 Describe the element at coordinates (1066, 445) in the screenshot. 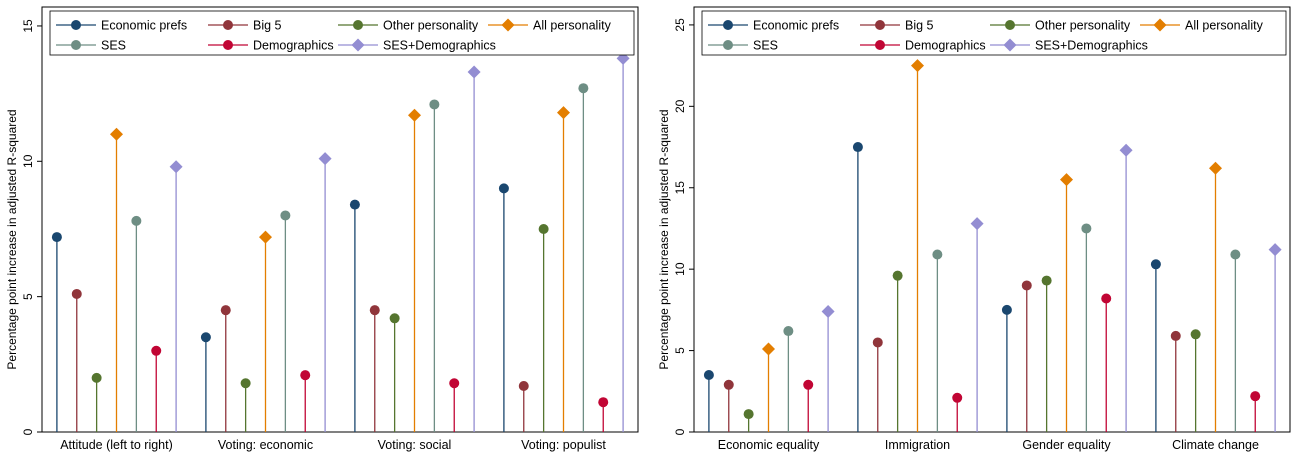

I see `category-label: Gender equality` at that location.